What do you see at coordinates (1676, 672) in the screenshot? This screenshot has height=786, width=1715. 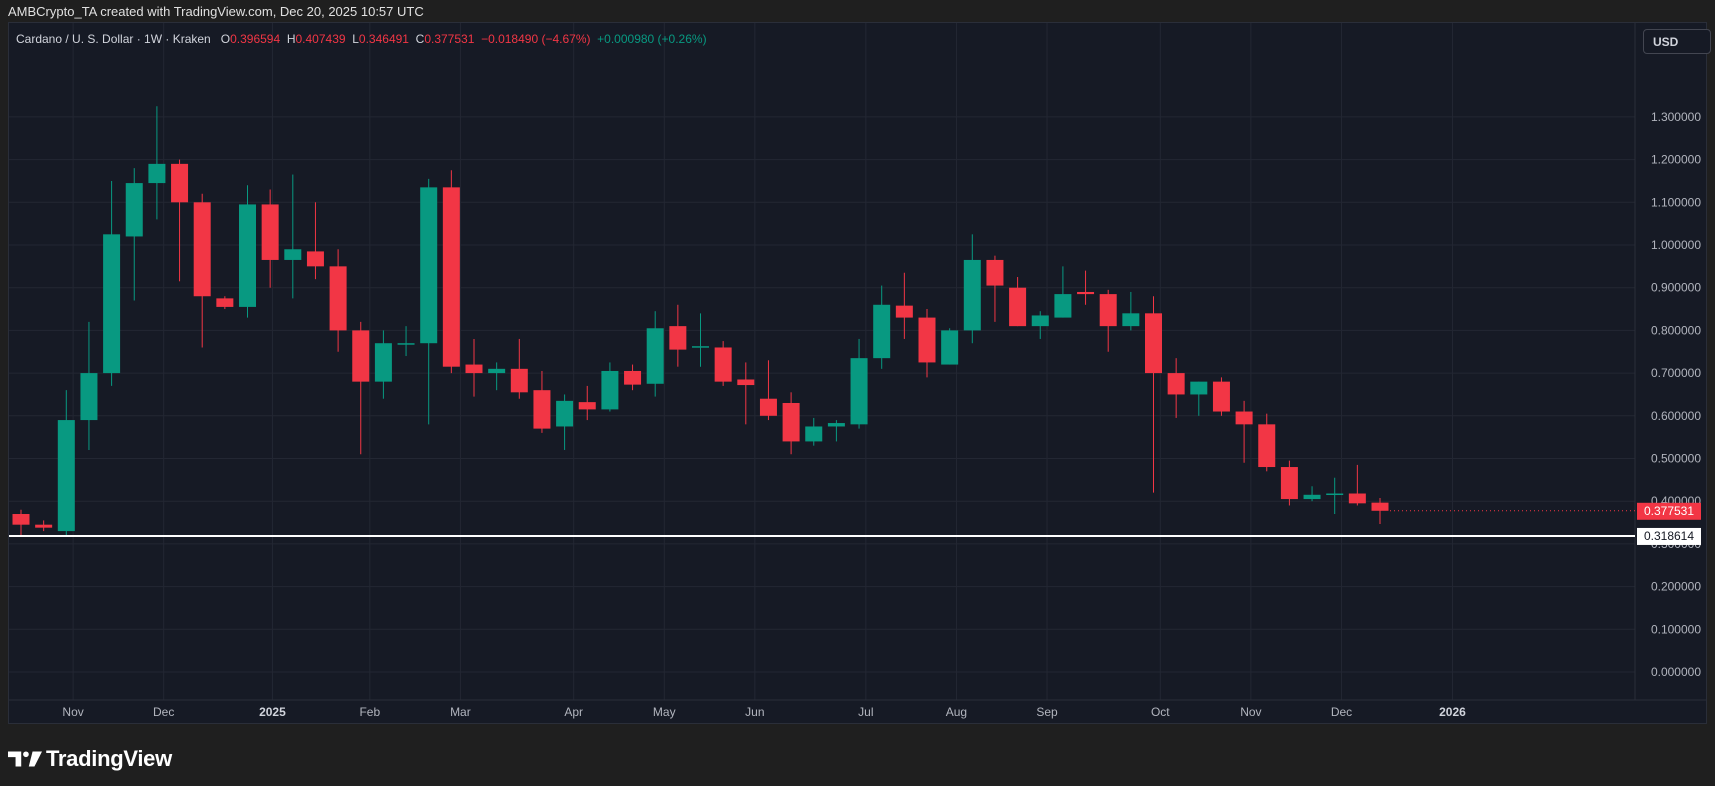 I see `y-tick-label: 0.000000` at bounding box center [1676, 672].